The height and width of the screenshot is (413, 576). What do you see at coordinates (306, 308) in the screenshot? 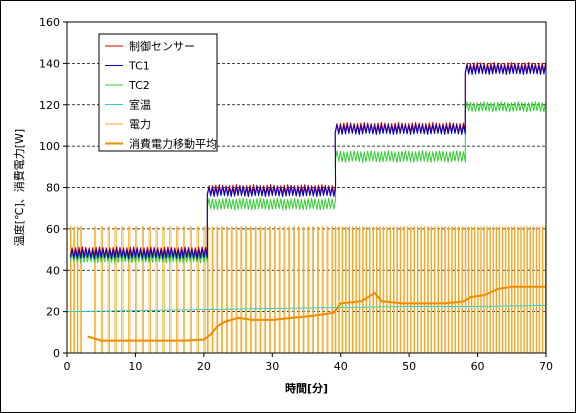
I see `series-line-room` at bounding box center [306, 308].